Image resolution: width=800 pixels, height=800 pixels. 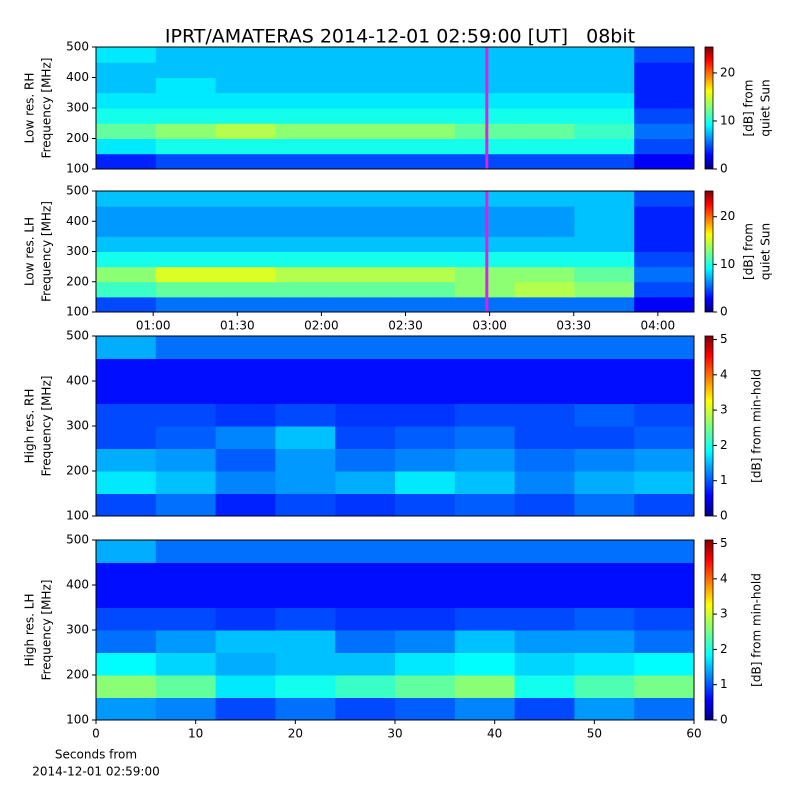 What do you see at coordinates (658, 326) in the screenshot?
I see `x-tick-label: 04:00` at bounding box center [658, 326].